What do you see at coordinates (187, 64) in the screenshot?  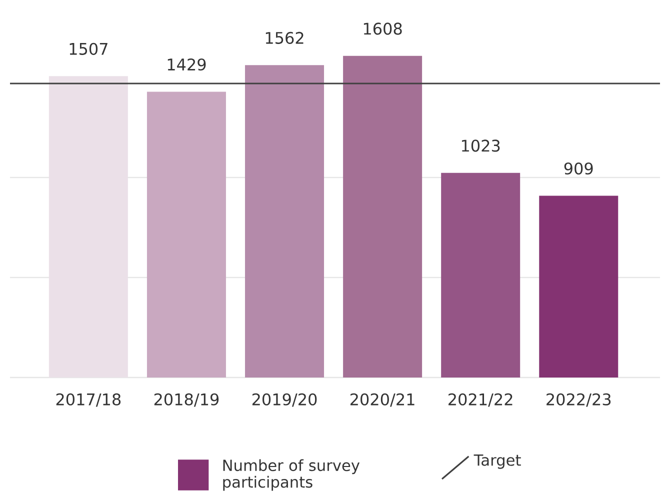 I see `data-label: 1429` at bounding box center [187, 64].